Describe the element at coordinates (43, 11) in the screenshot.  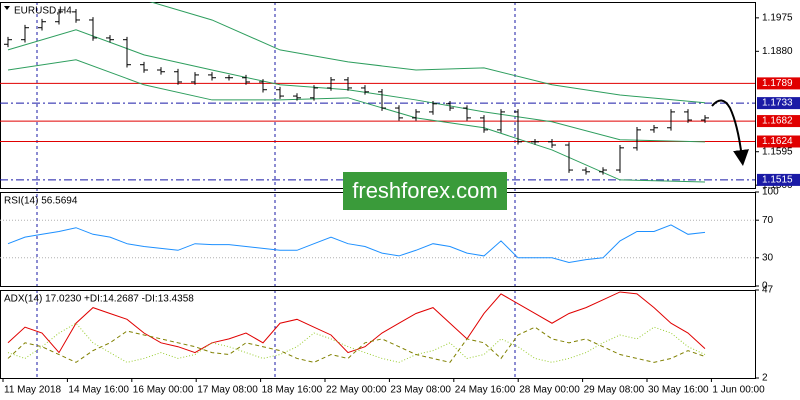
I see `panel-title: EURUSD,H4` at that location.